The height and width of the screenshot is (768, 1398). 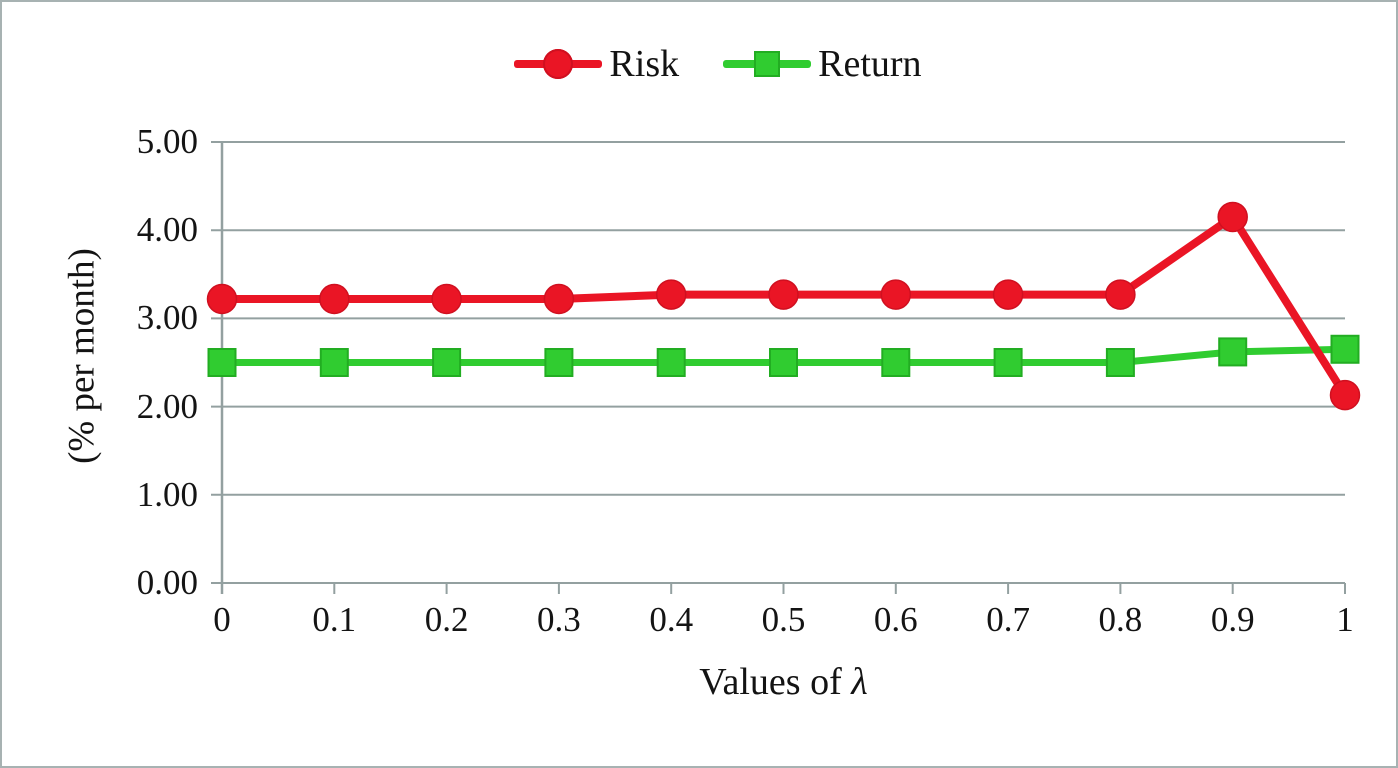 I want to click on x-axis-title-text: Values of, so click(x=775, y=682).